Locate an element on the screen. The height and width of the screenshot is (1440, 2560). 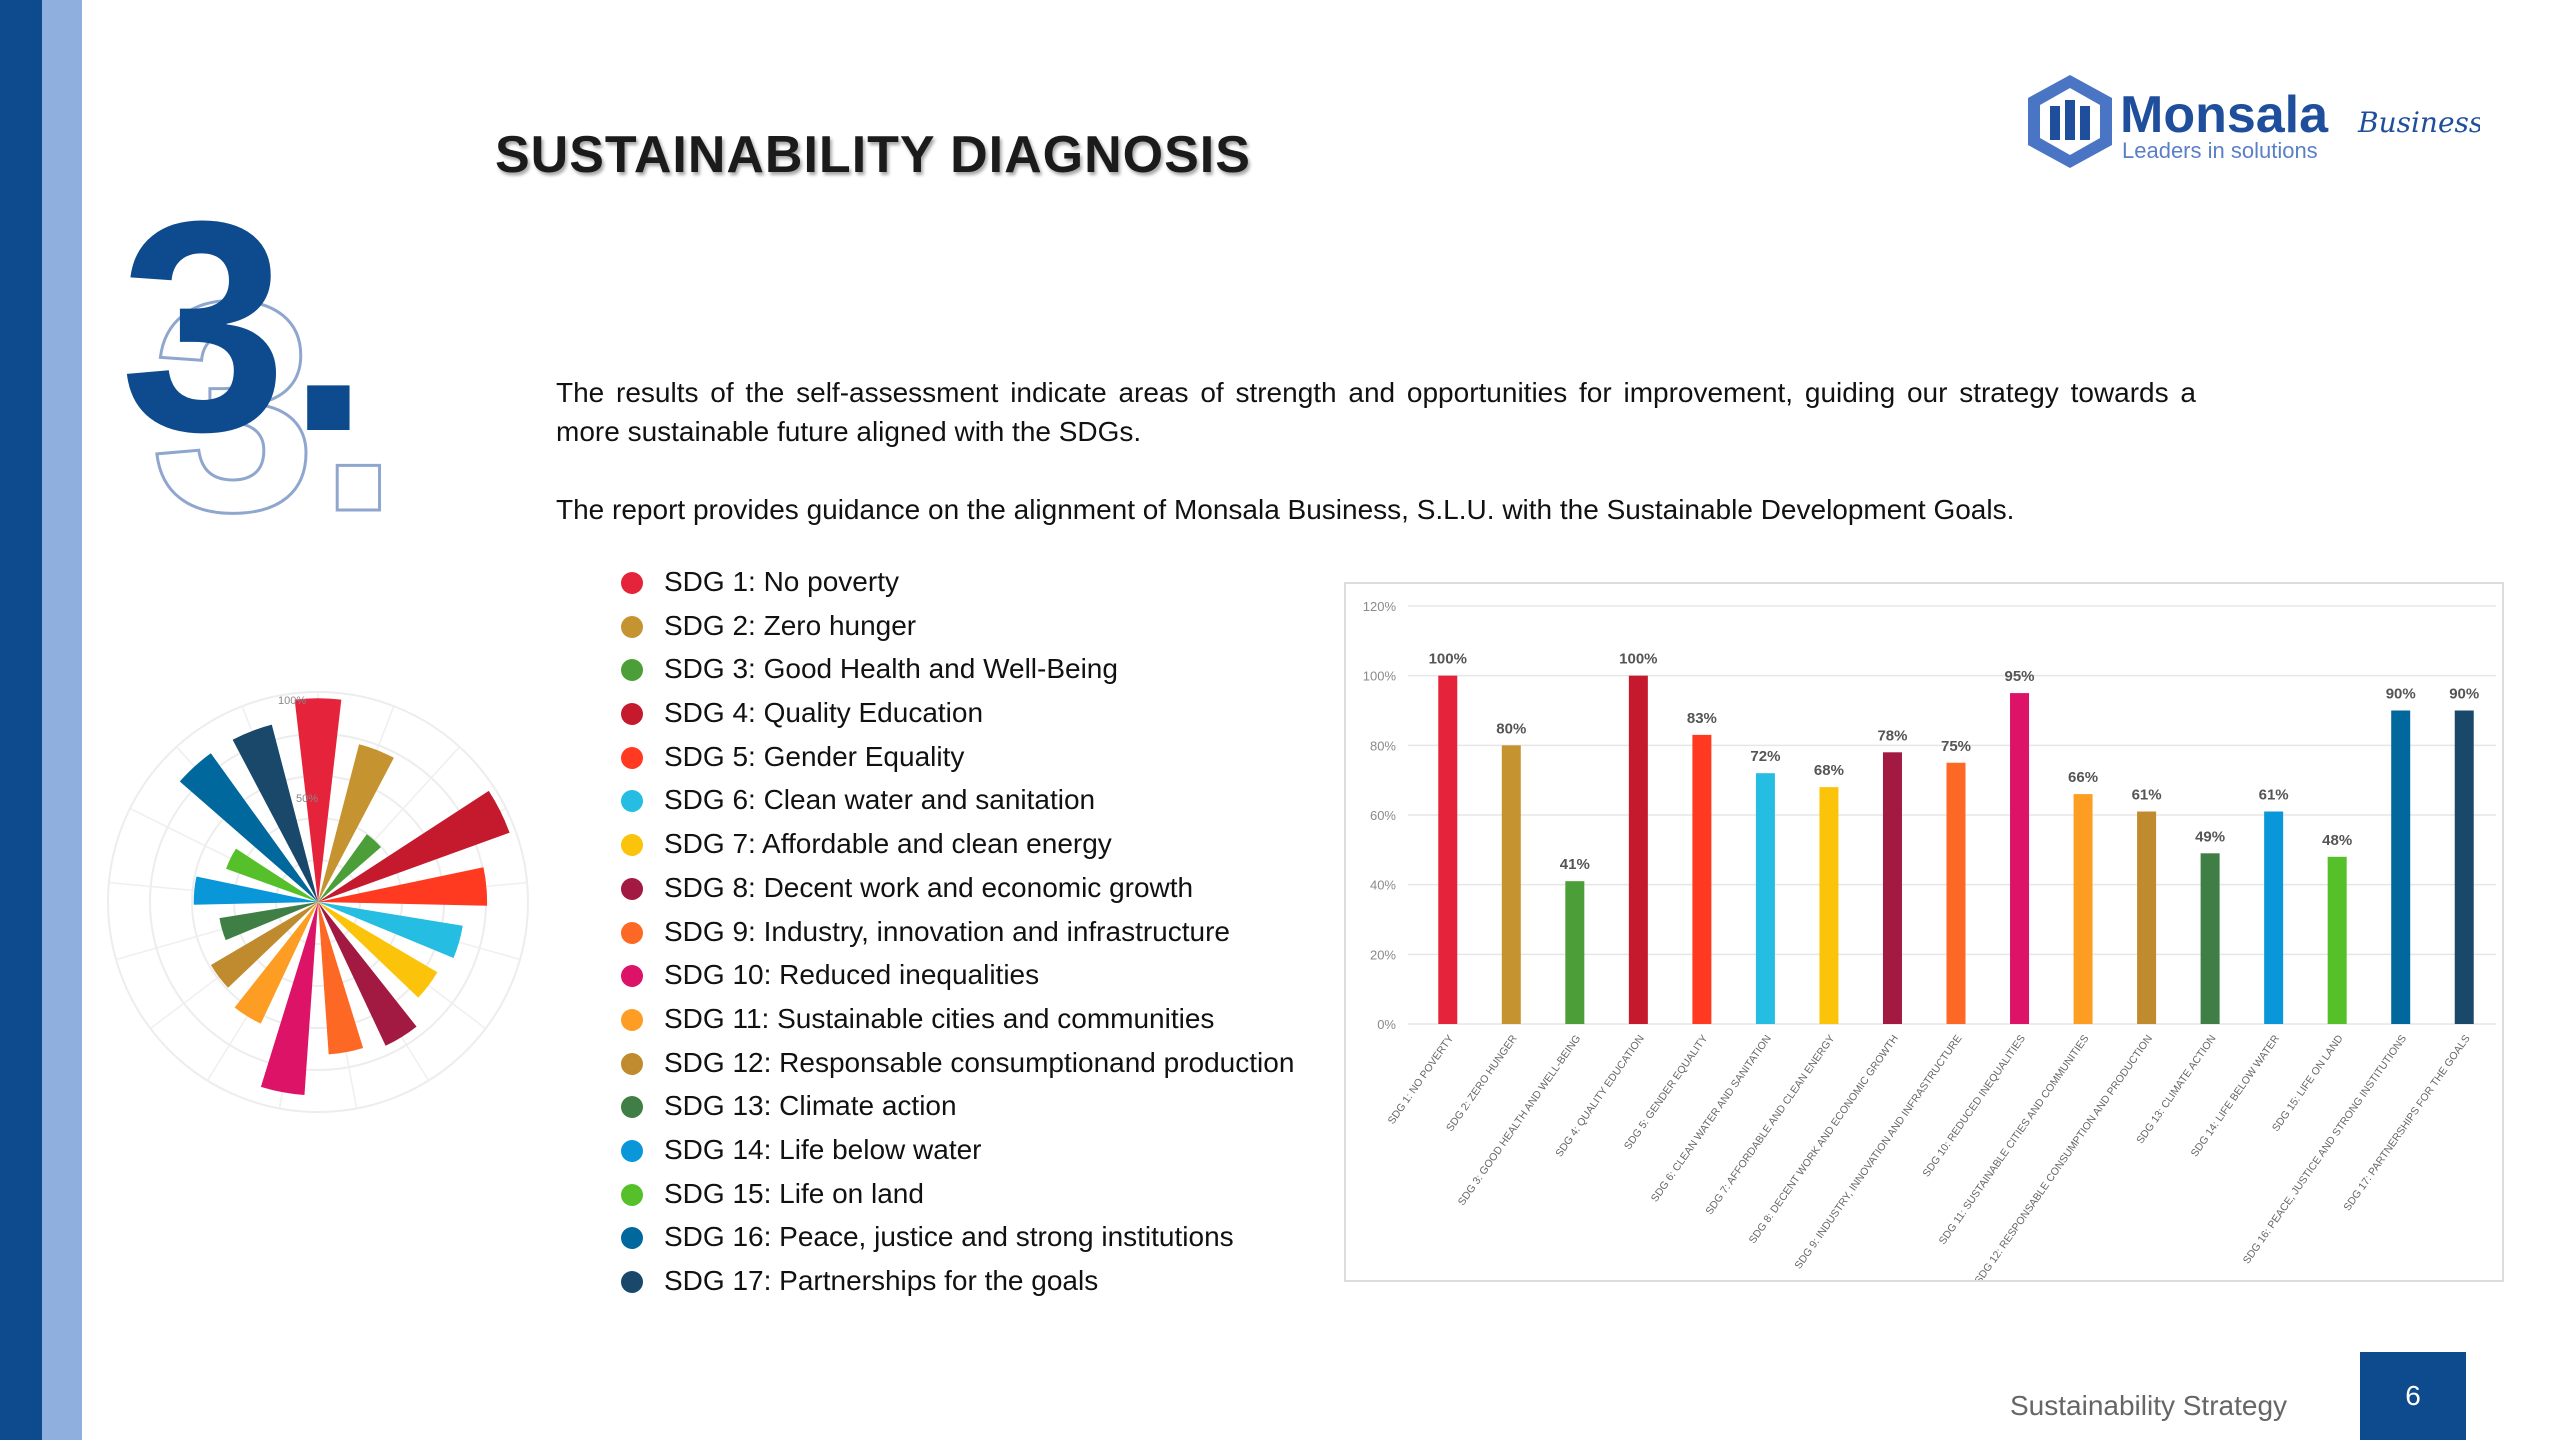
legend-item: SDG 17: Partnerships for the goals is located at coordinates (955, 1281).